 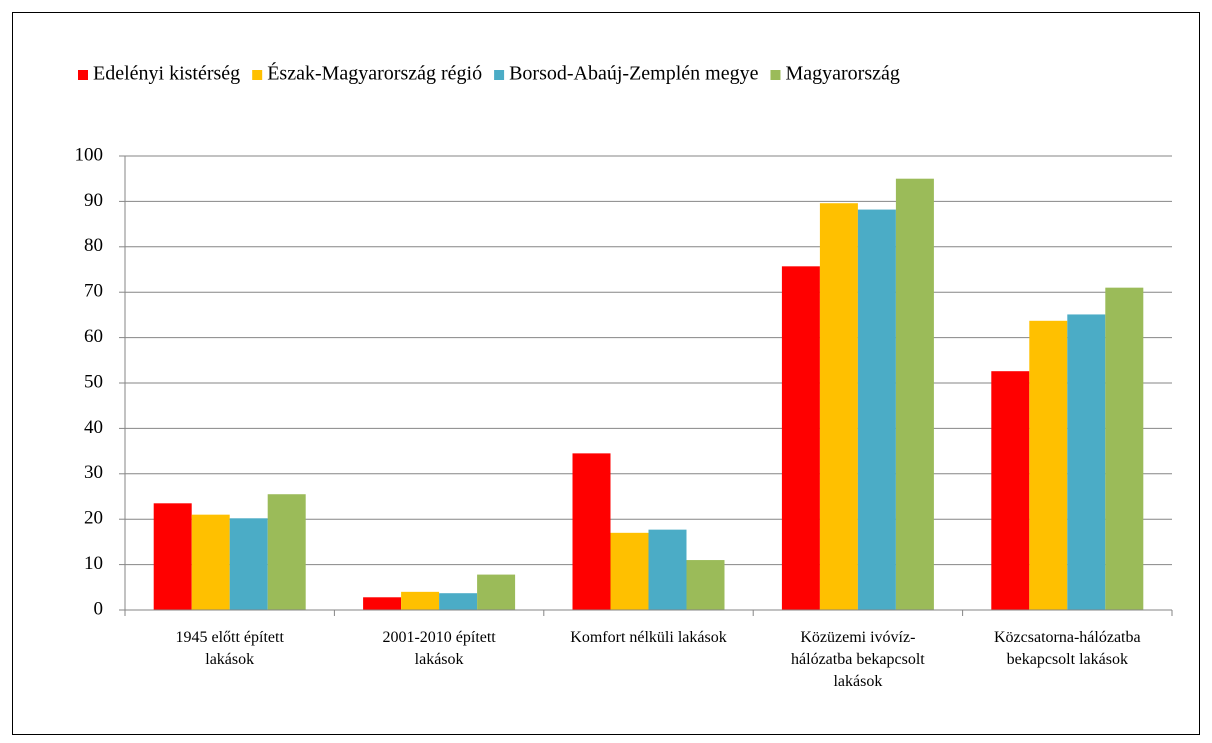 What do you see at coordinates (229, 648) in the screenshot?
I see `x-tick-label: 1945 előtt épített lakások` at bounding box center [229, 648].